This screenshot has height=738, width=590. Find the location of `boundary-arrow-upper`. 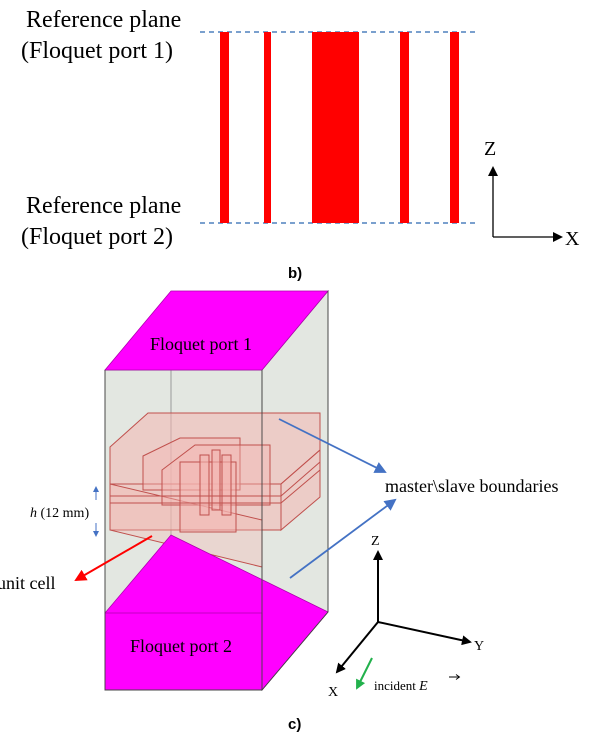

boundary-arrow-upper is located at coordinates (332, 445).